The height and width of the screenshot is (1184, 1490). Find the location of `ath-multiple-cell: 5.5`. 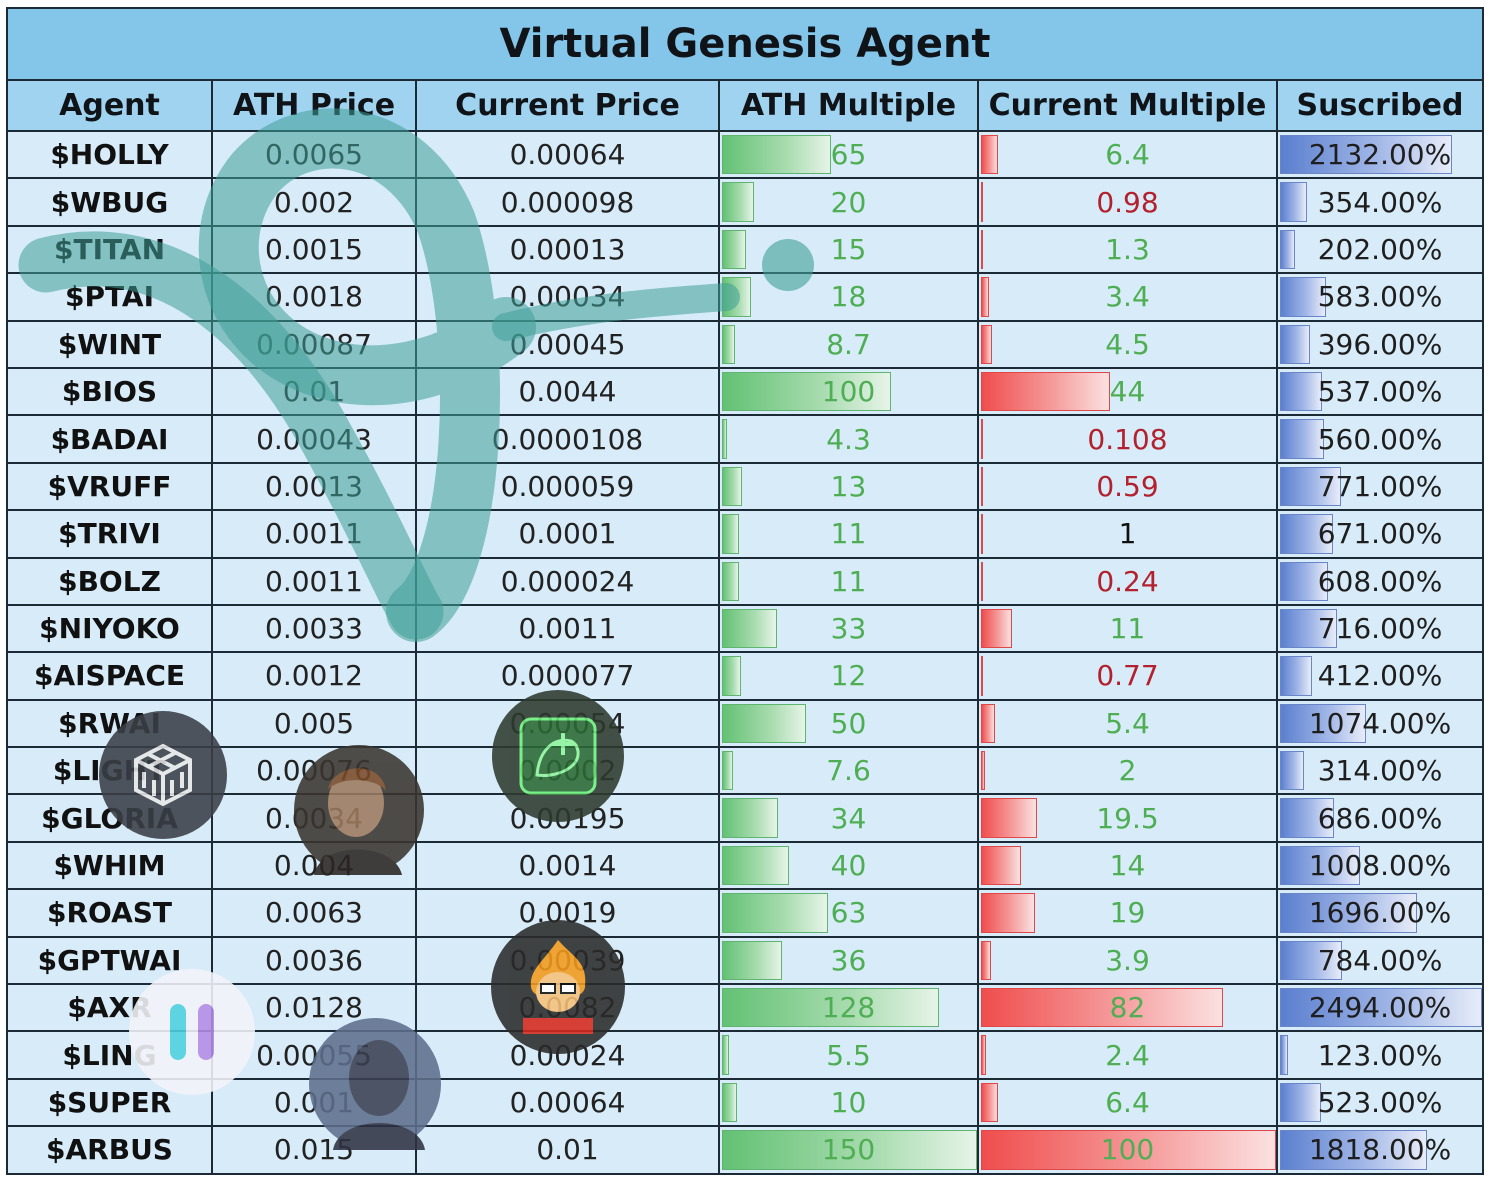

ath-multiple-cell: 5.5 is located at coordinates (848, 1055).